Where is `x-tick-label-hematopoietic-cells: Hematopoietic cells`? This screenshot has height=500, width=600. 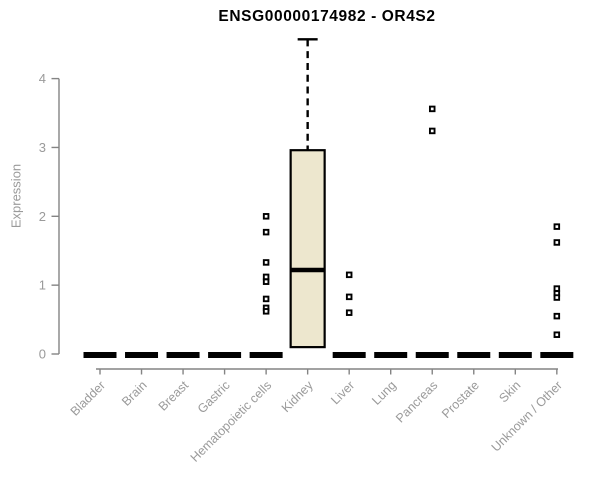
x-tick-label-hematopoietic-cells: Hematopoietic cells is located at coordinates (231, 421).